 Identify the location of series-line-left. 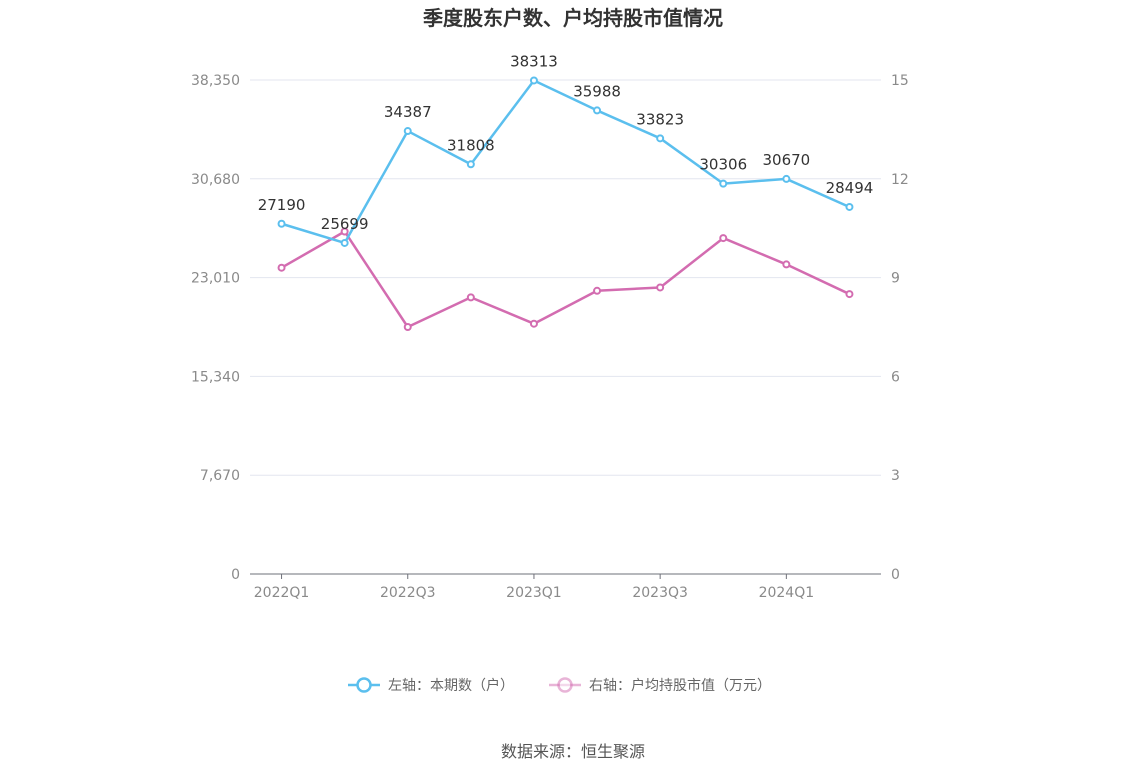
(565, 162).